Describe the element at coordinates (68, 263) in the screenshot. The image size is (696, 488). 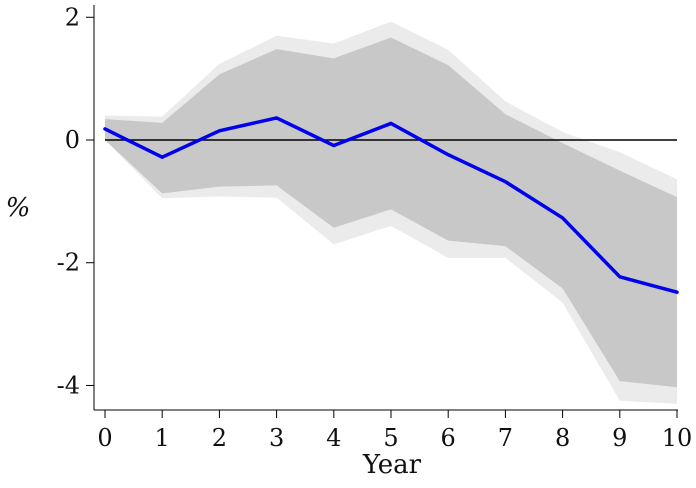
I see `y-tick-label: -2` at that location.